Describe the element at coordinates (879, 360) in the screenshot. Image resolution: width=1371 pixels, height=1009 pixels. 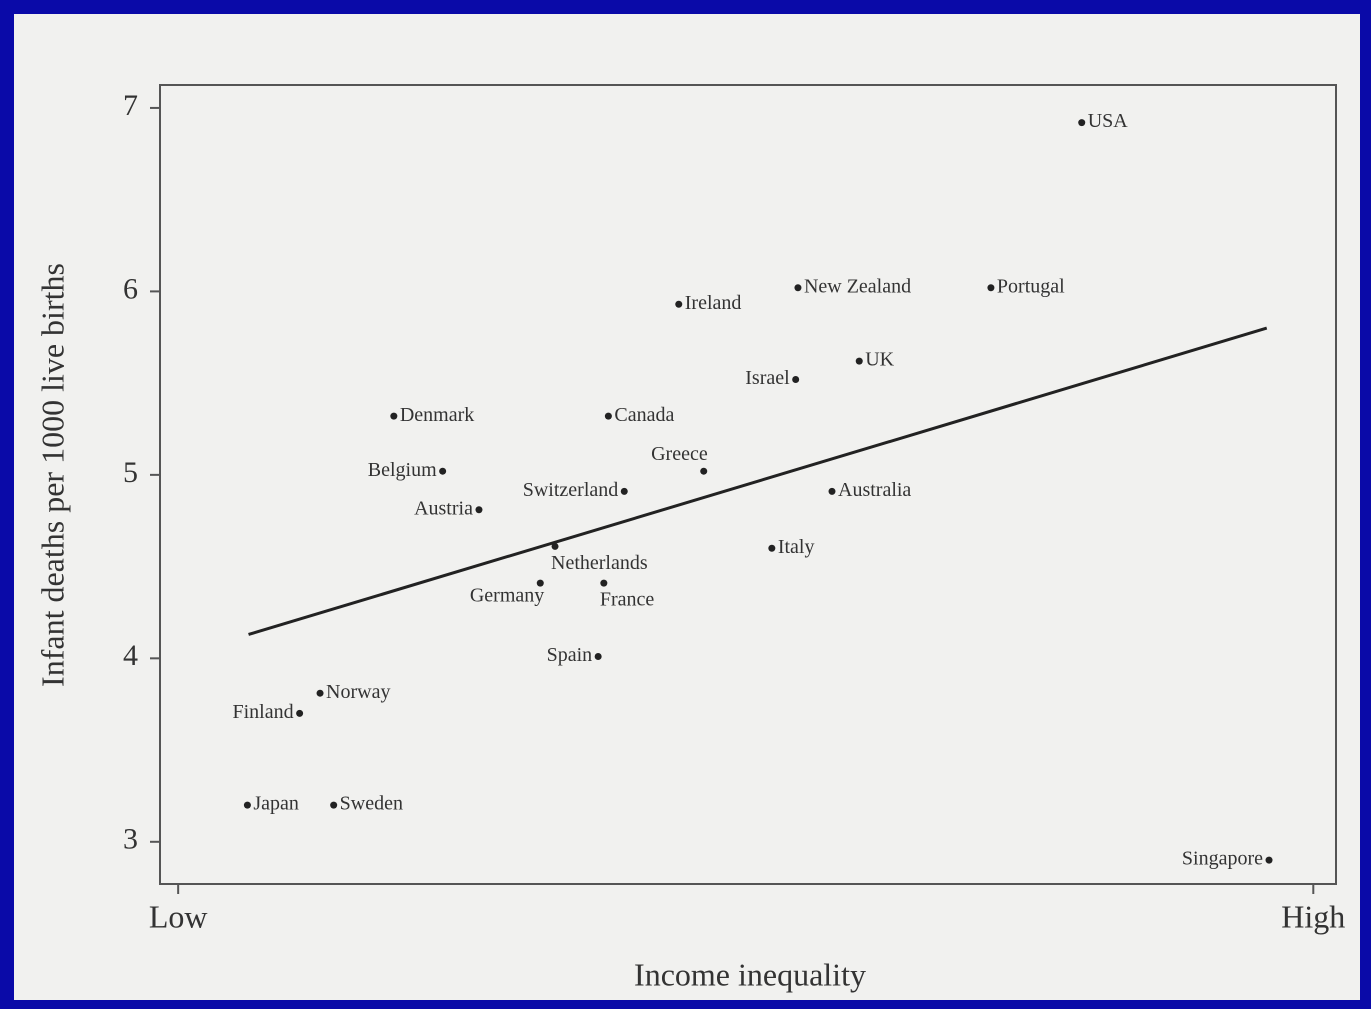
I see `point-label: UK` at that location.